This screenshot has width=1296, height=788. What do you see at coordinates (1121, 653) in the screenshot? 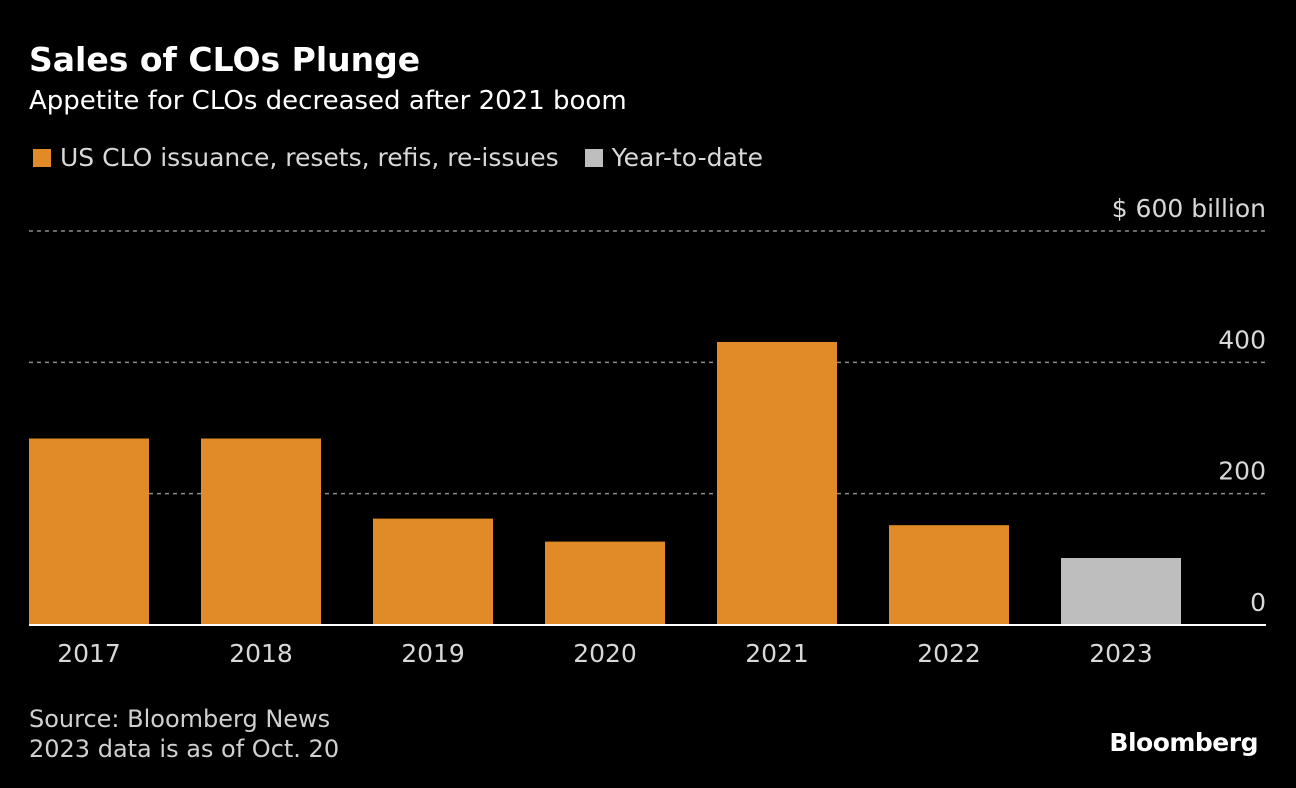
I see `x-tick-label-2023: 2023` at bounding box center [1121, 653].